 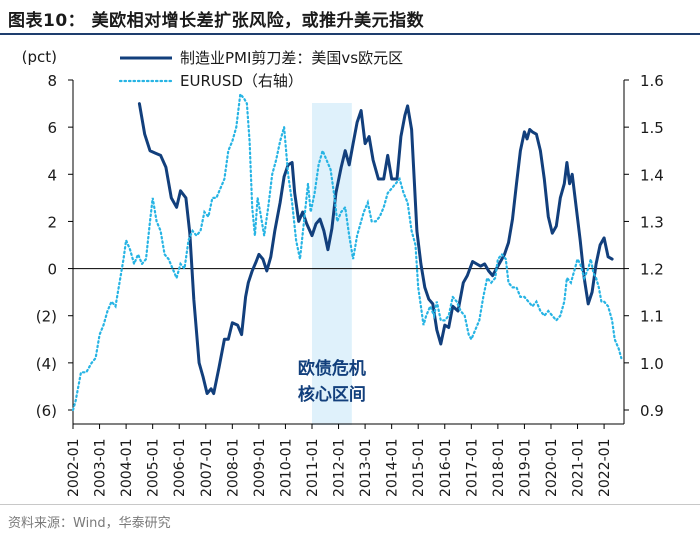 What do you see at coordinates (260, 468) in the screenshot?
I see `x-tick-label: 2009-01` at bounding box center [260, 468].